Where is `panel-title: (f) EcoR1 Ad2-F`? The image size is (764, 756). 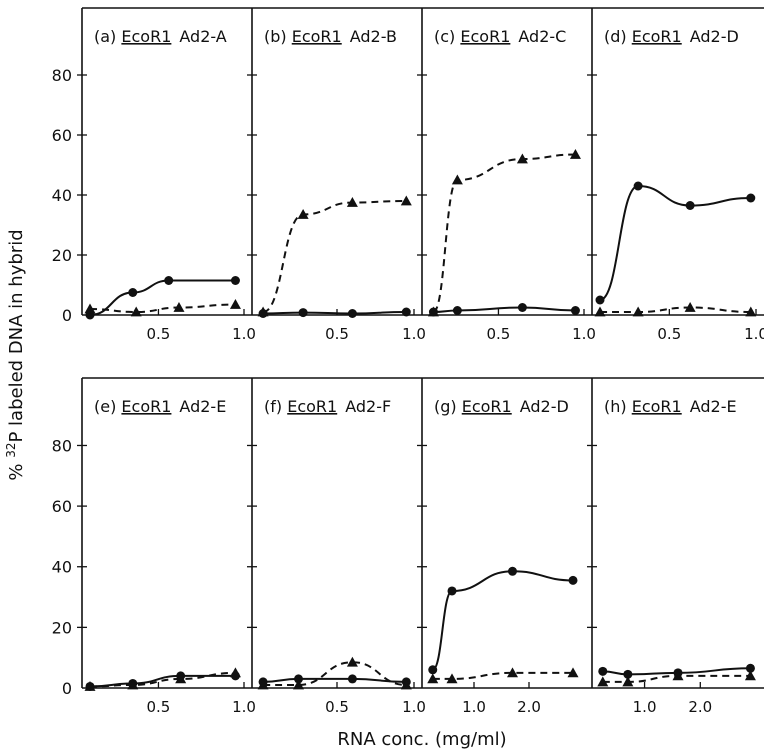
panel-title: (f) EcoR1 Ad2-F is located at coordinates (327, 406).